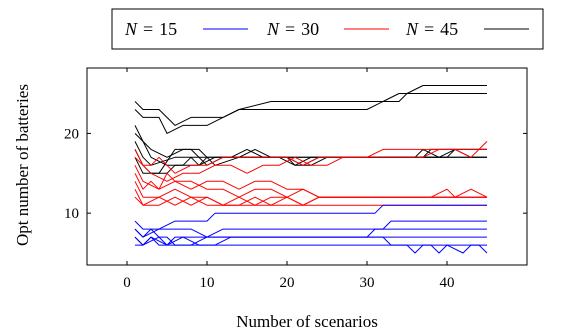 This screenshot has width=577, height=335. What do you see at coordinates (168, 29) in the screenshot?
I see `legend-label-val: 15` at bounding box center [168, 29].